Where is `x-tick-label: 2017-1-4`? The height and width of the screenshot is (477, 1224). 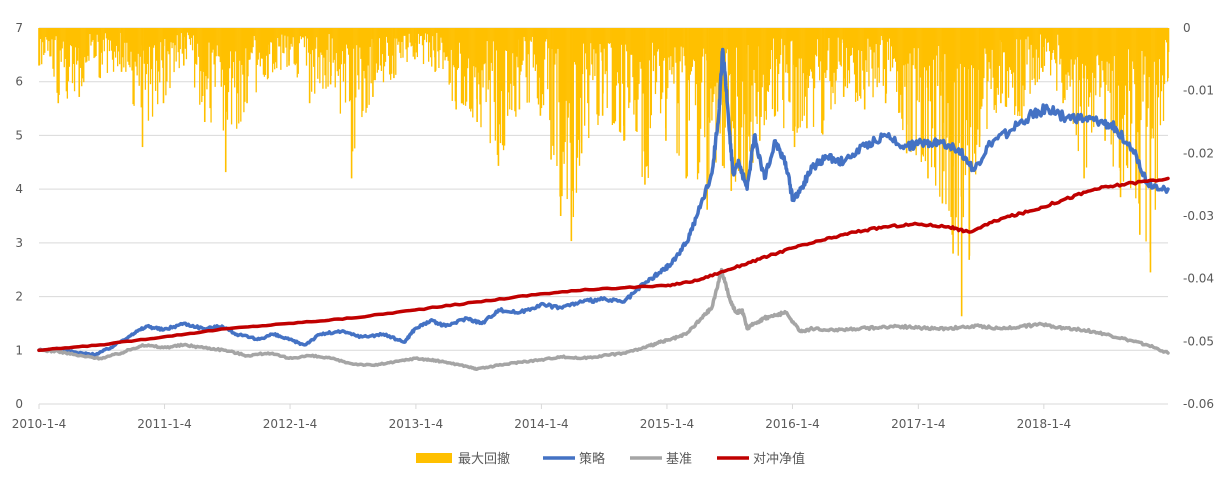
x-tick-label: 2017-1-4 is located at coordinates (918, 424).